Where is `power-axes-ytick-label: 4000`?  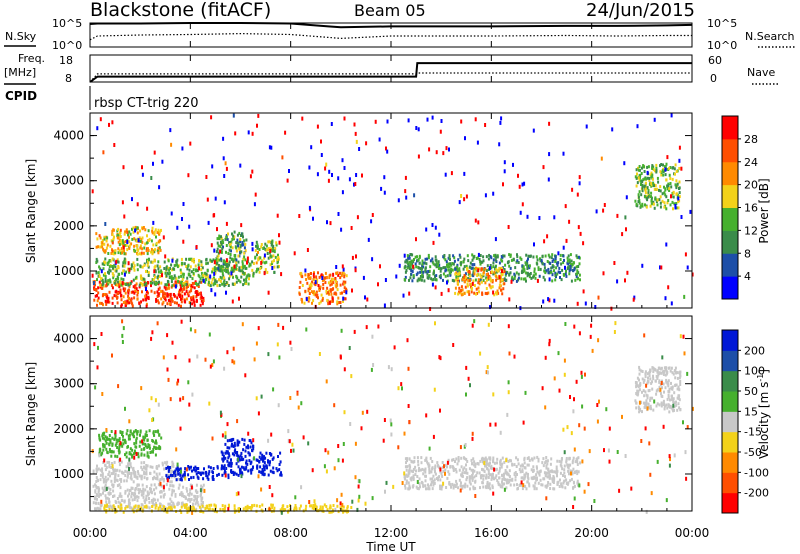
power-axes-ytick-label: 4000 is located at coordinates (68, 136).